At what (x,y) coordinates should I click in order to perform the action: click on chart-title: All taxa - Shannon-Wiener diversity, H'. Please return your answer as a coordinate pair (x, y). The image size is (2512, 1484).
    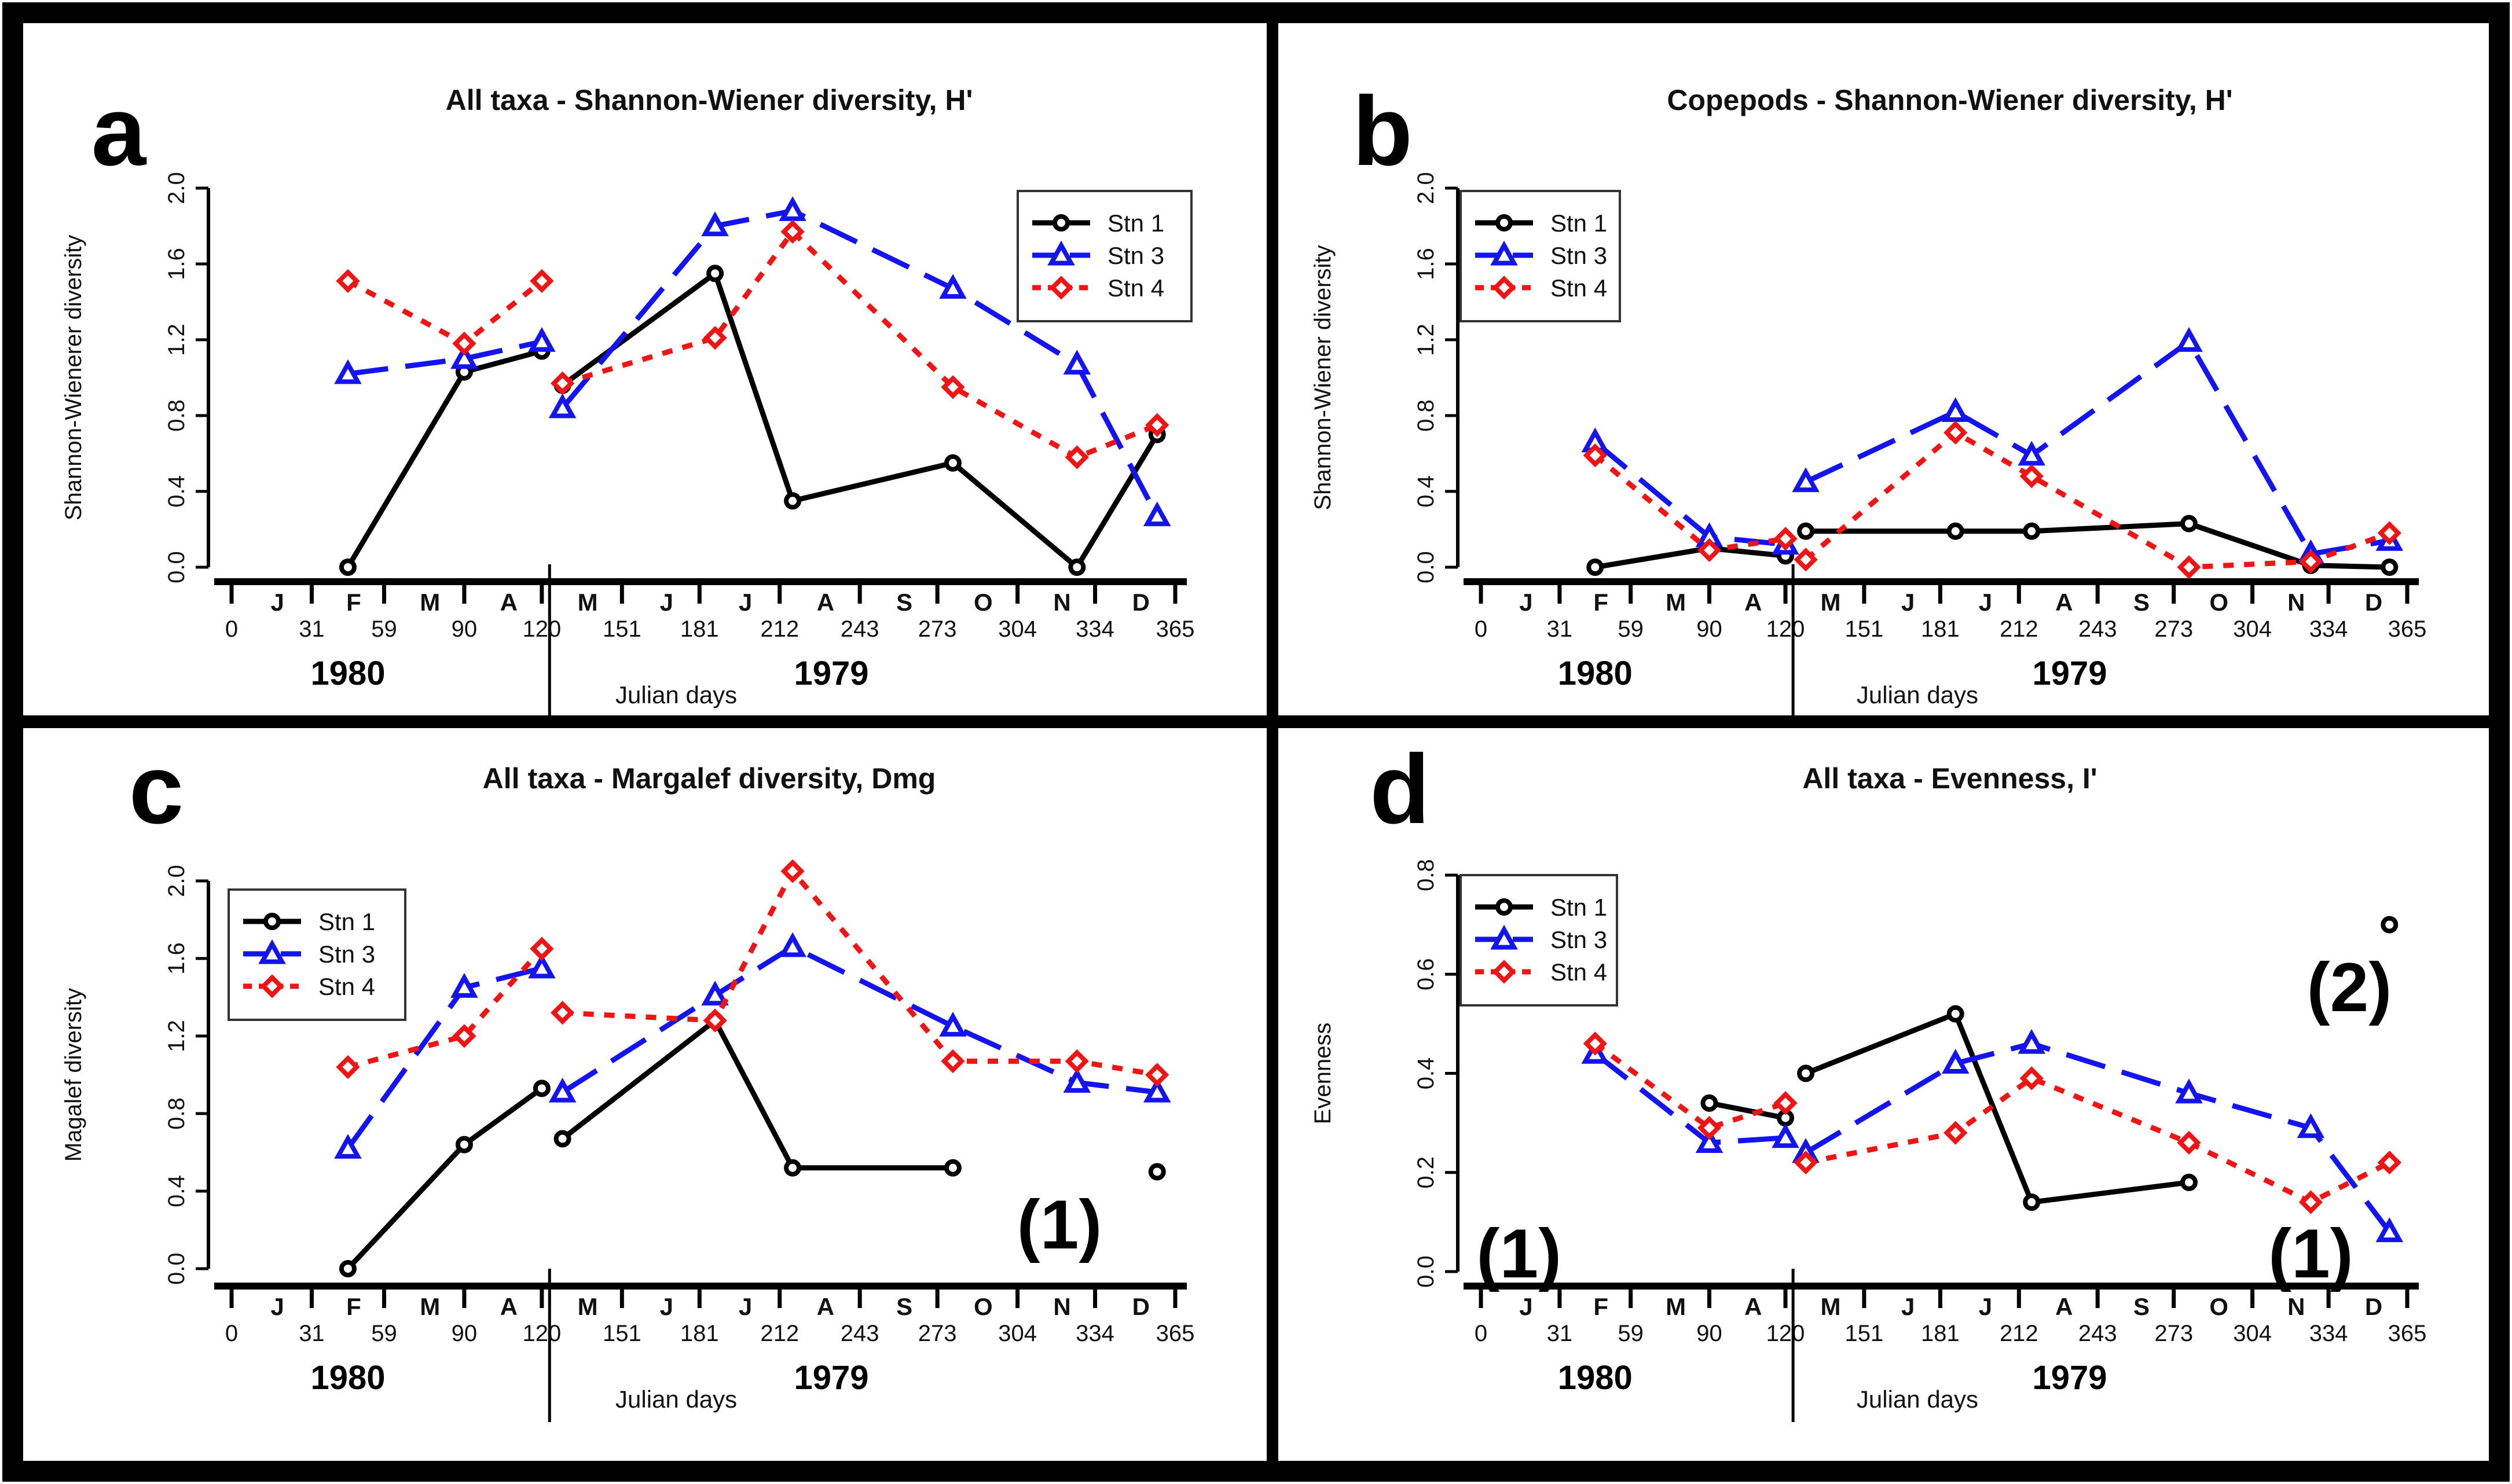
    Looking at the image, I should click on (709, 100).